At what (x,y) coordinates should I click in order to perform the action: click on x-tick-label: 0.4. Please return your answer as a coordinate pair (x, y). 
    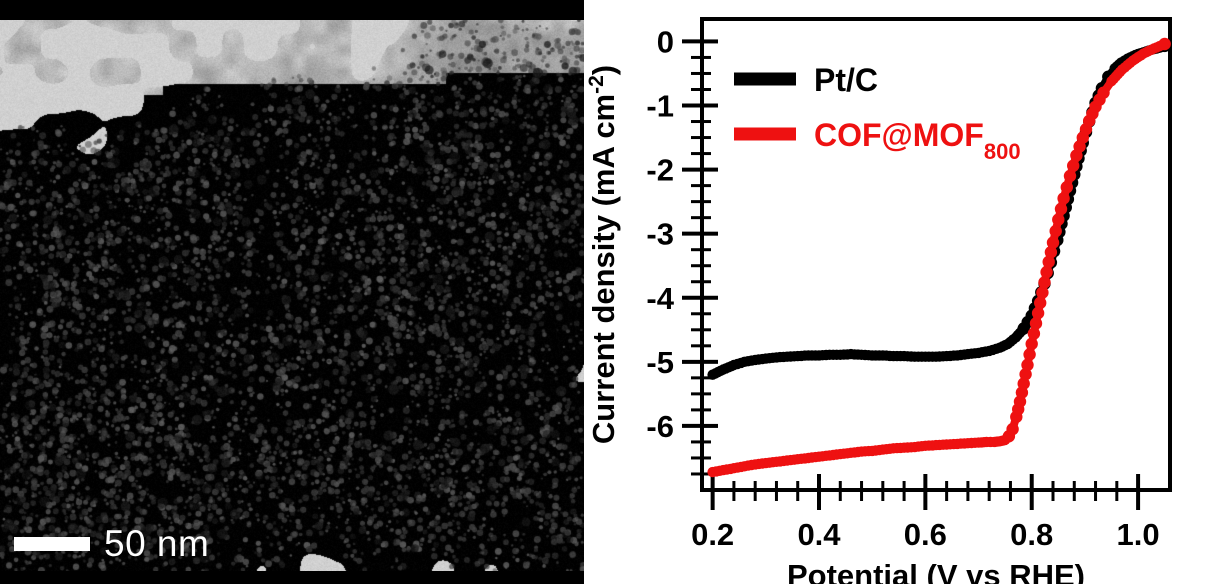
    Looking at the image, I should click on (819, 534).